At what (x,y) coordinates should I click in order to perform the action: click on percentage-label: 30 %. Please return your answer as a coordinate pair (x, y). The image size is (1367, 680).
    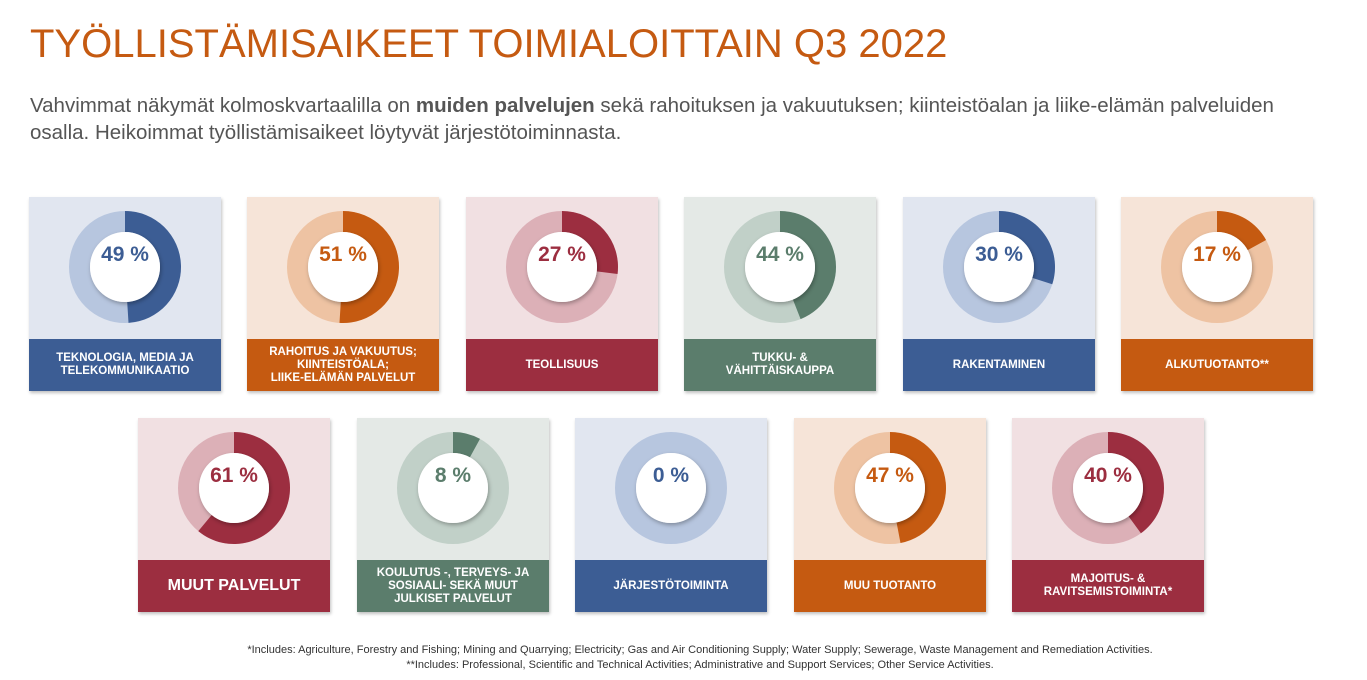
    Looking at the image, I should click on (999, 254).